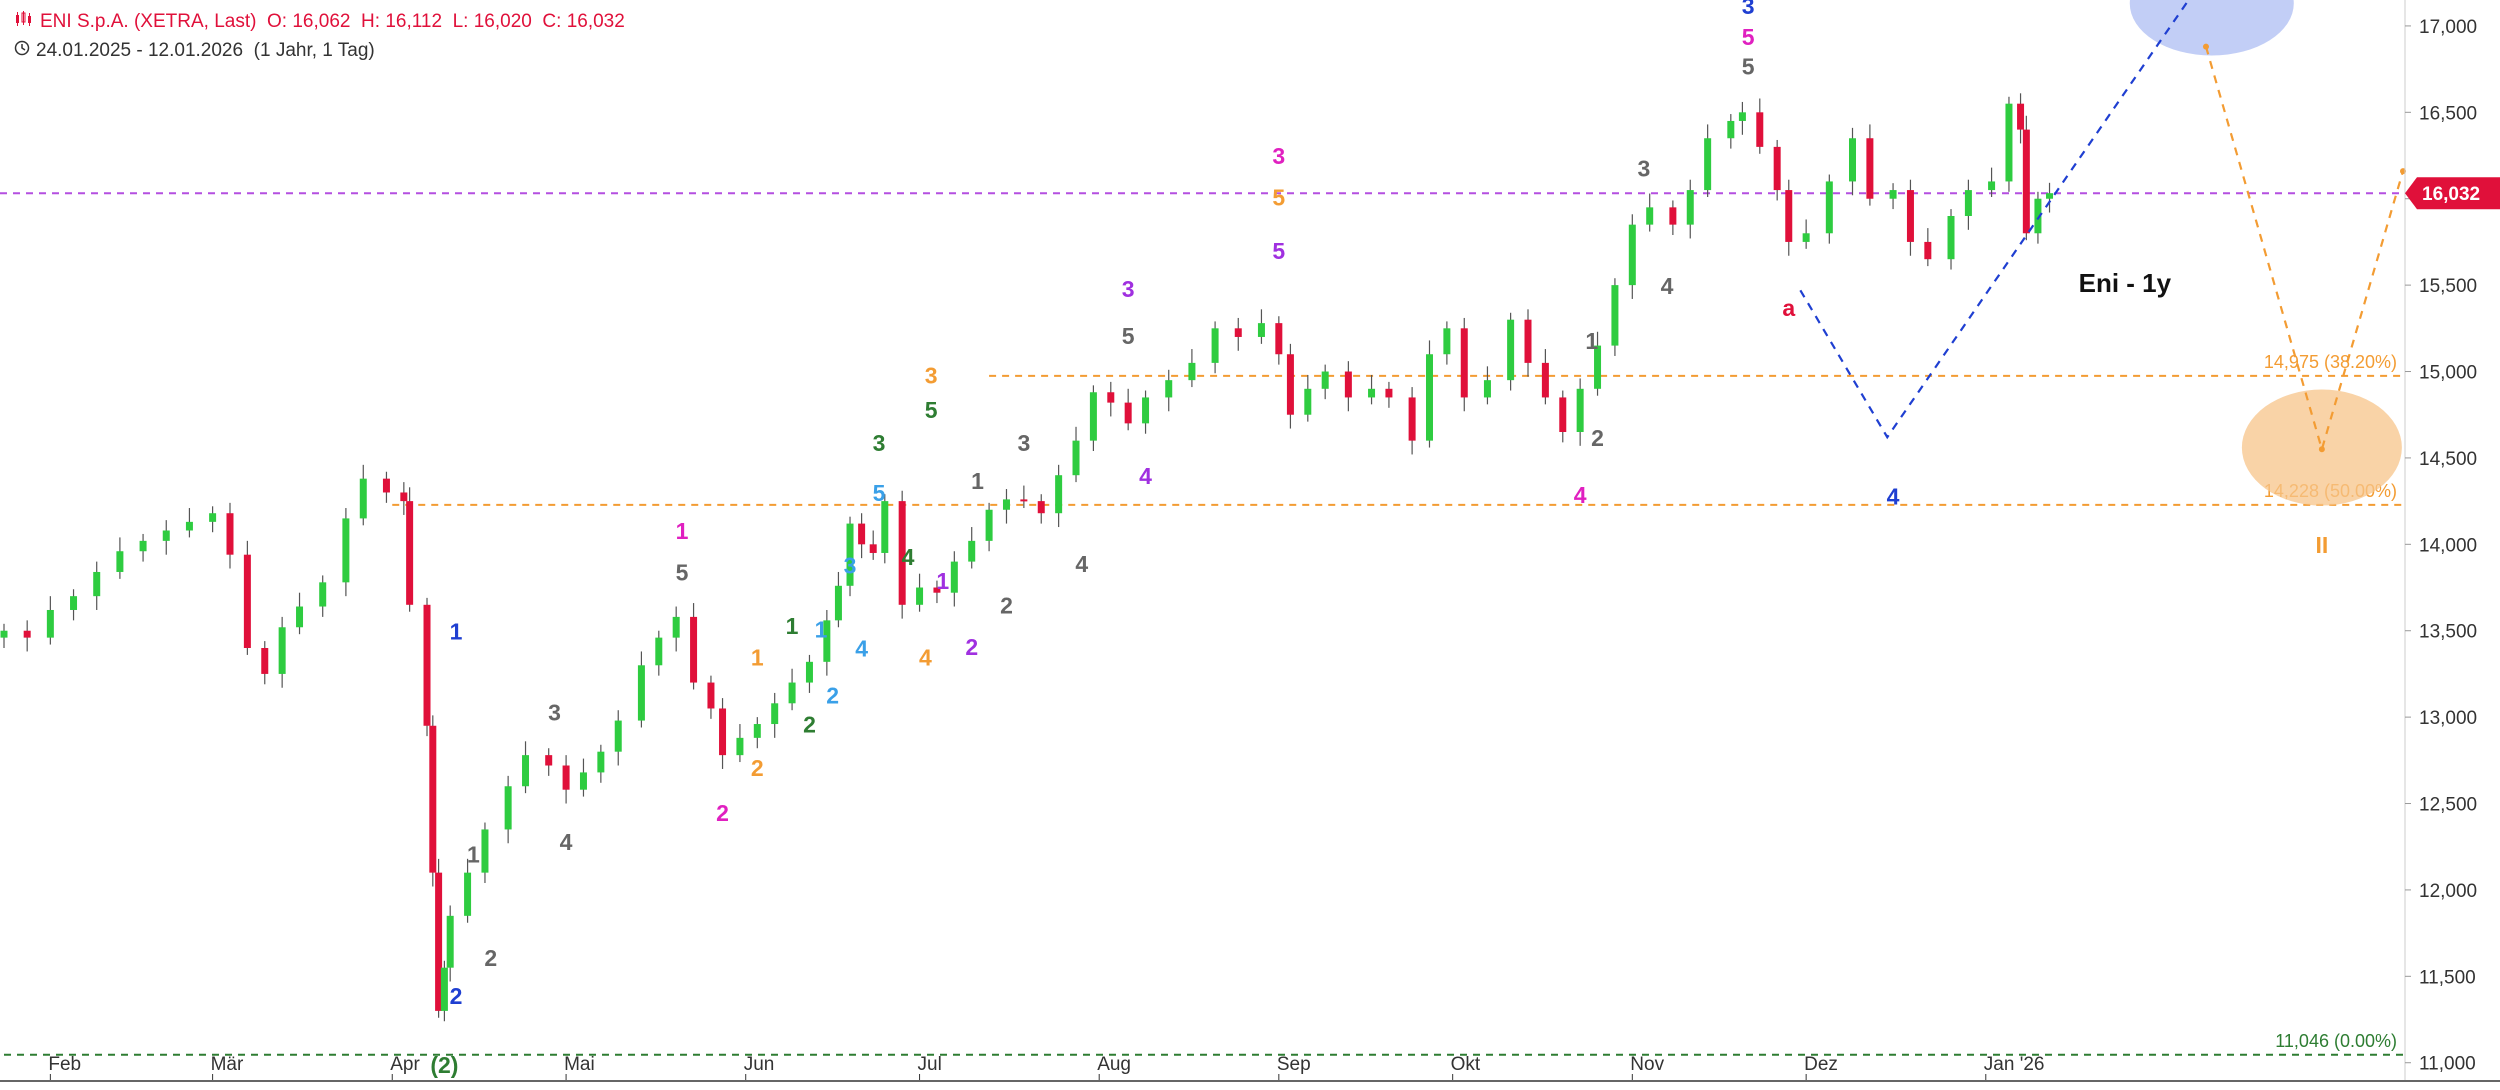 Image resolution: width=2500 pixels, height=1090 pixels. What do you see at coordinates (552, 21) in the screenshot?
I see `close-label: C:` at bounding box center [552, 21].